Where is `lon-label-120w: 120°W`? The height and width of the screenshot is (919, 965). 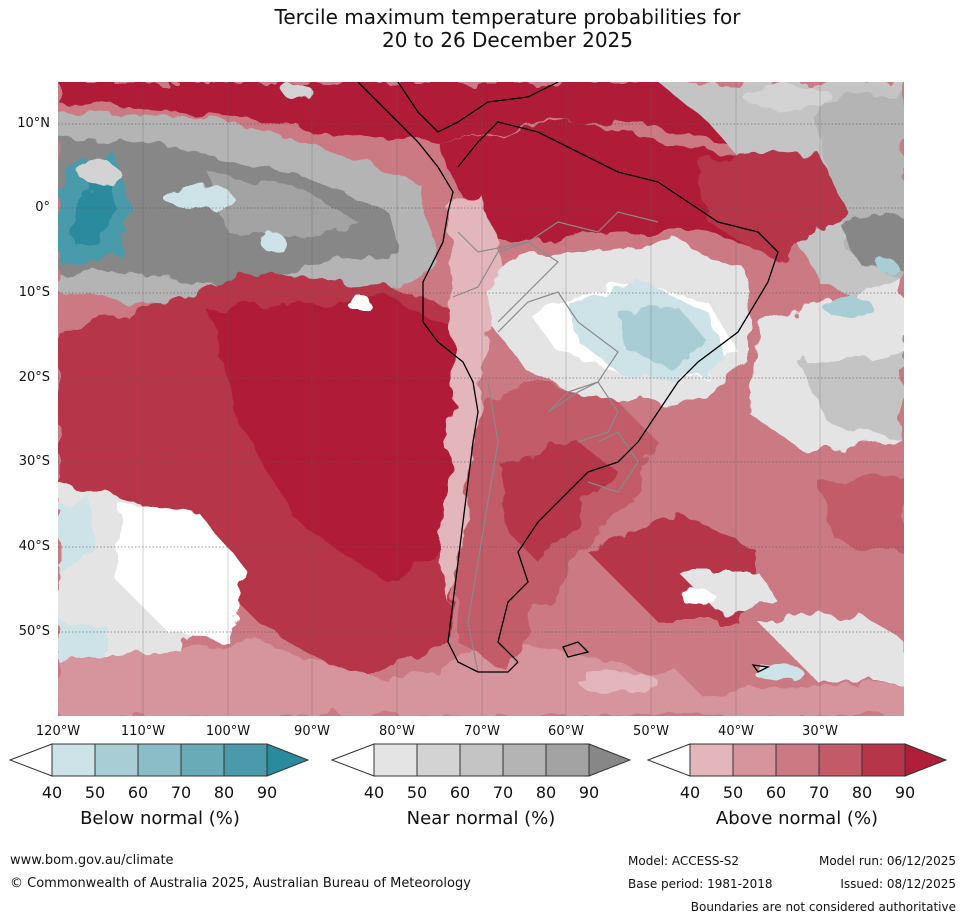
lon-label-120w: 120°W is located at coordinates (58, 731).